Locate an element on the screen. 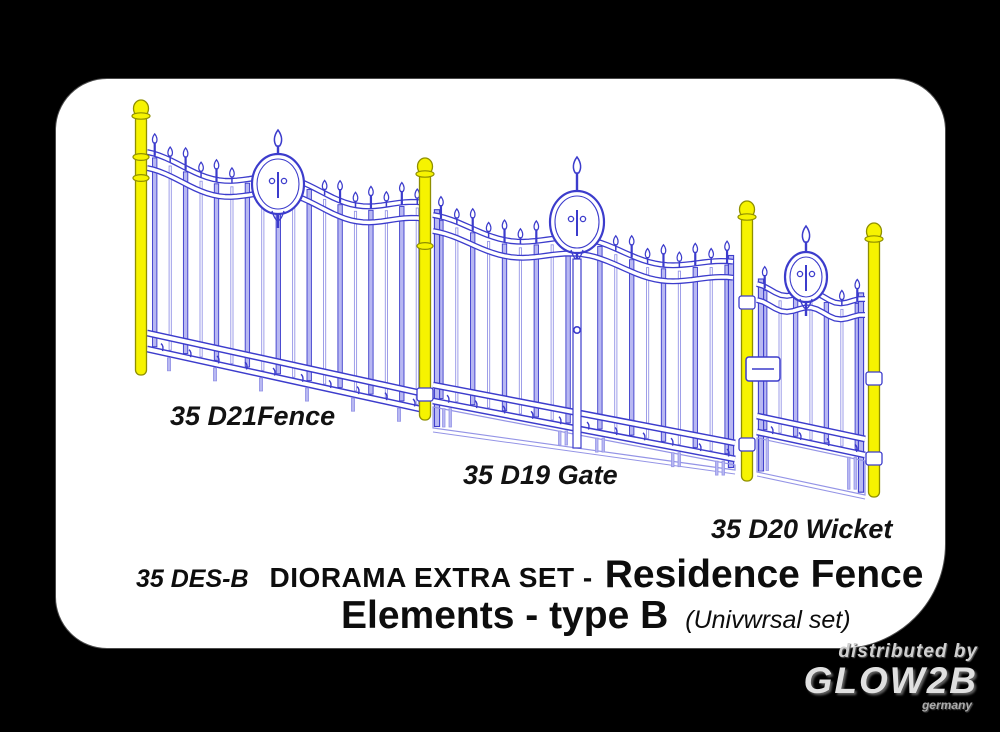 This screenshot has height=732, width=1000. product-title-line2: Elements - type B (Univwrsal set) is located at coordinates (596, 616).